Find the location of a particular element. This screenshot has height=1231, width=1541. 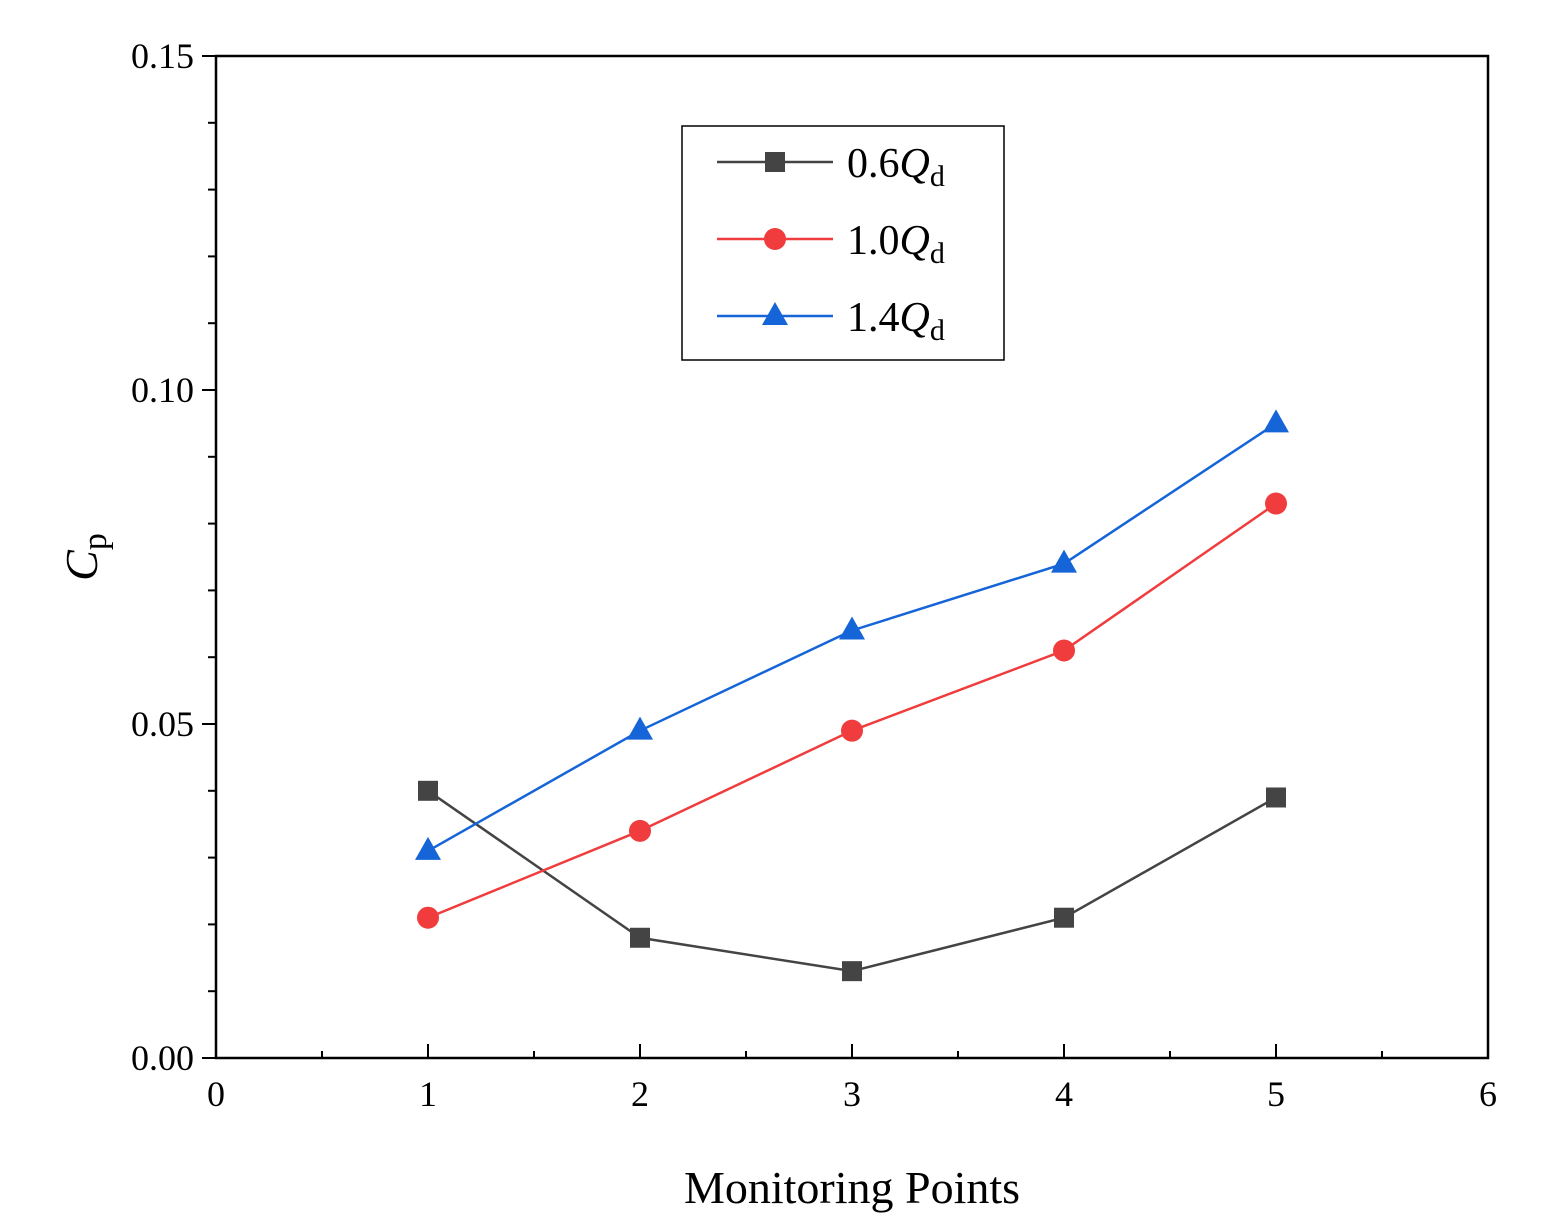

legend-coef: 0.6 is located at coordinates (873, 164).